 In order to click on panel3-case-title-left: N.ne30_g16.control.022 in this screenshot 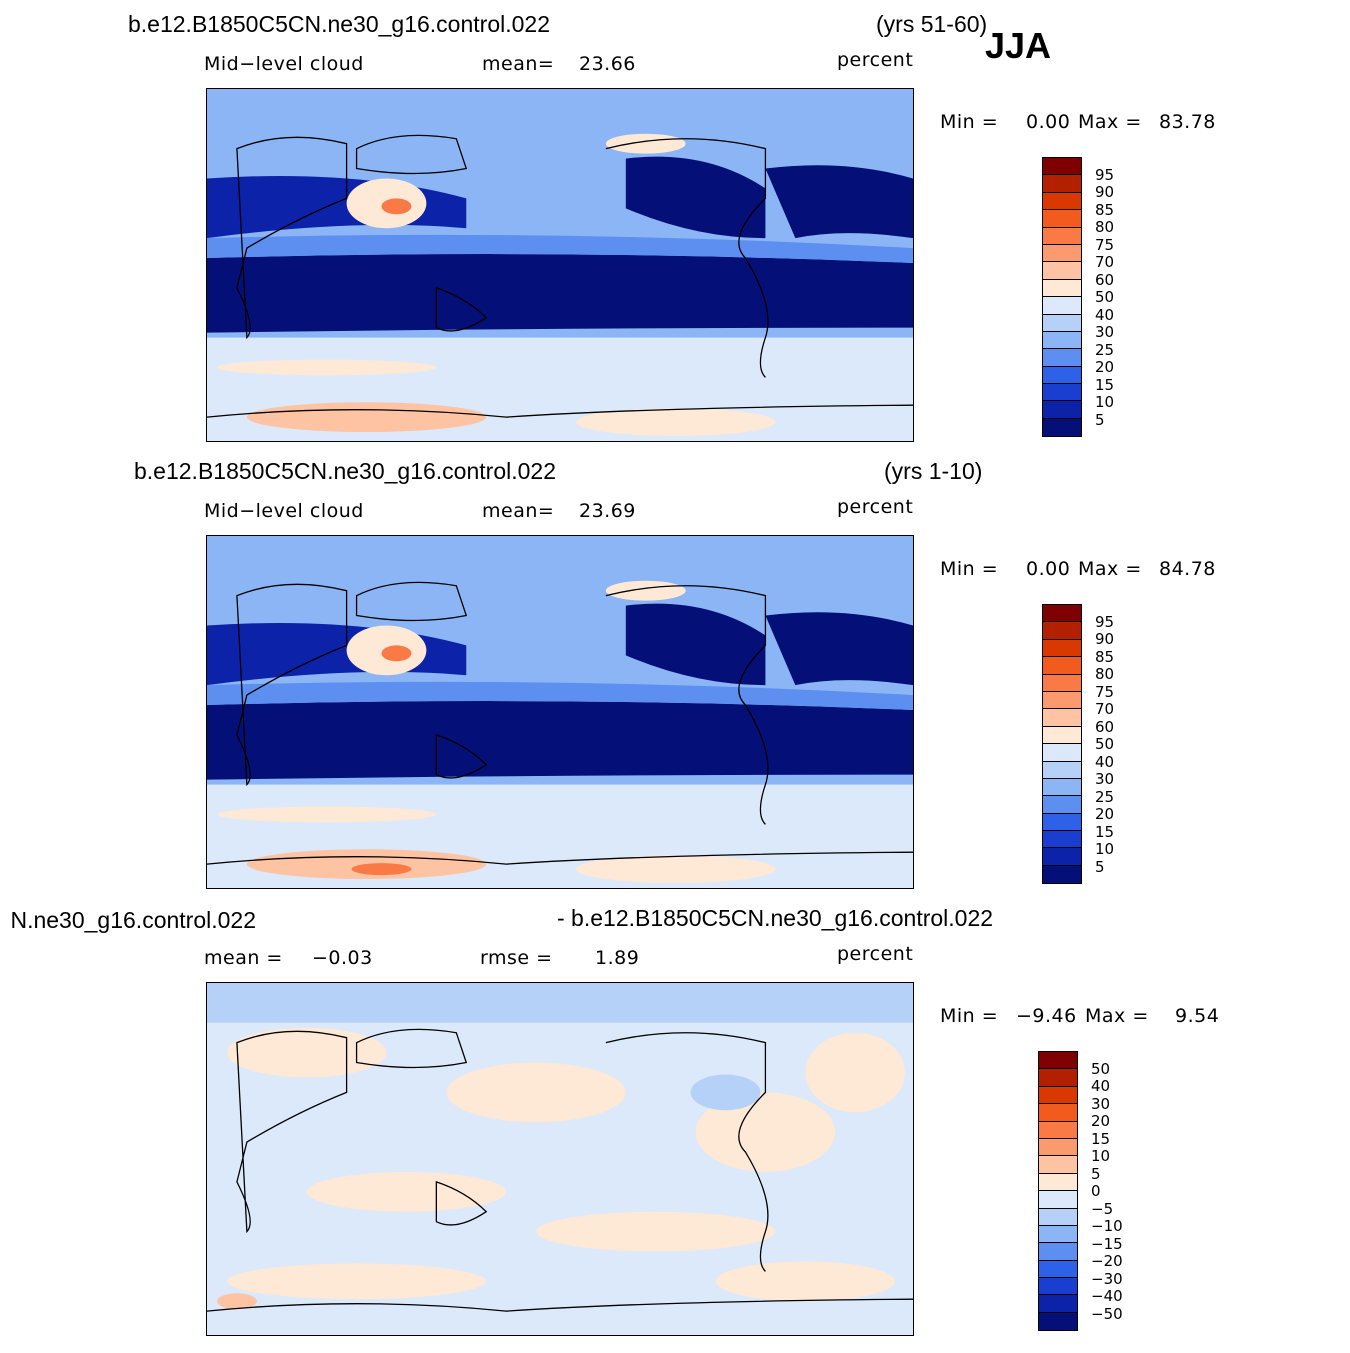, I will do `click(133, 920)`.